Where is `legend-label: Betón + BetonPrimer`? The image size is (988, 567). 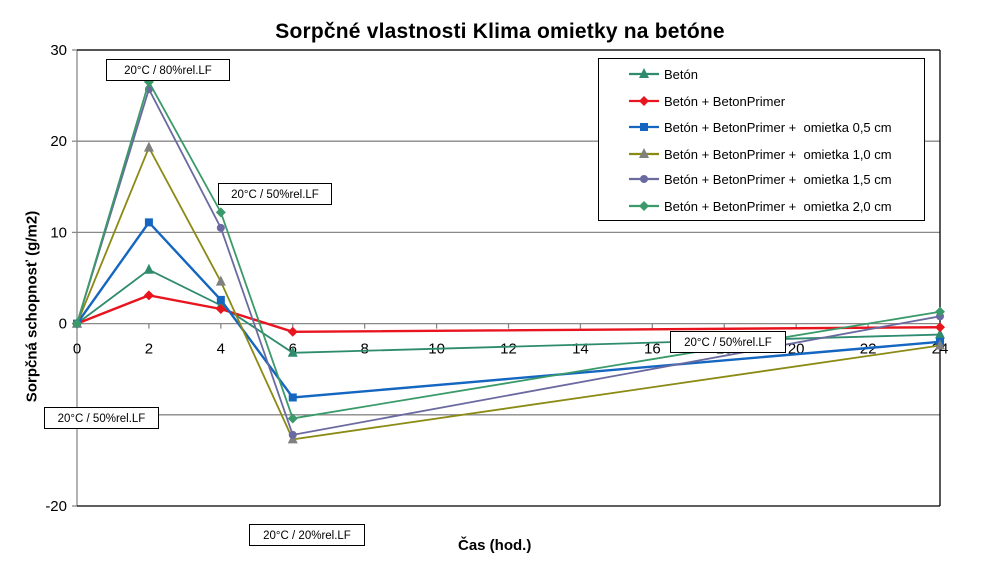
legend-label: Betón + BetonPrimer is located at coordinates (725, 101).